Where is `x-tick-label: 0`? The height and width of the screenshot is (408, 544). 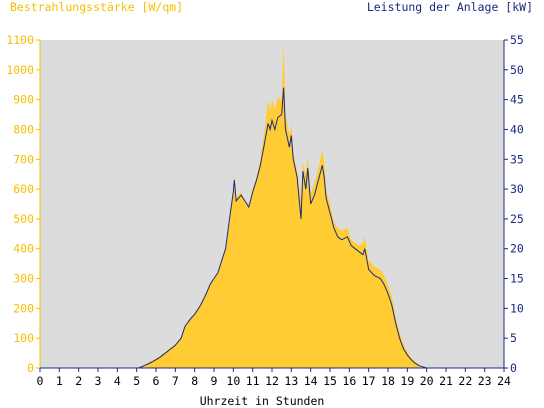
x-tick-label: 0 is located at coordinates (40, 381).